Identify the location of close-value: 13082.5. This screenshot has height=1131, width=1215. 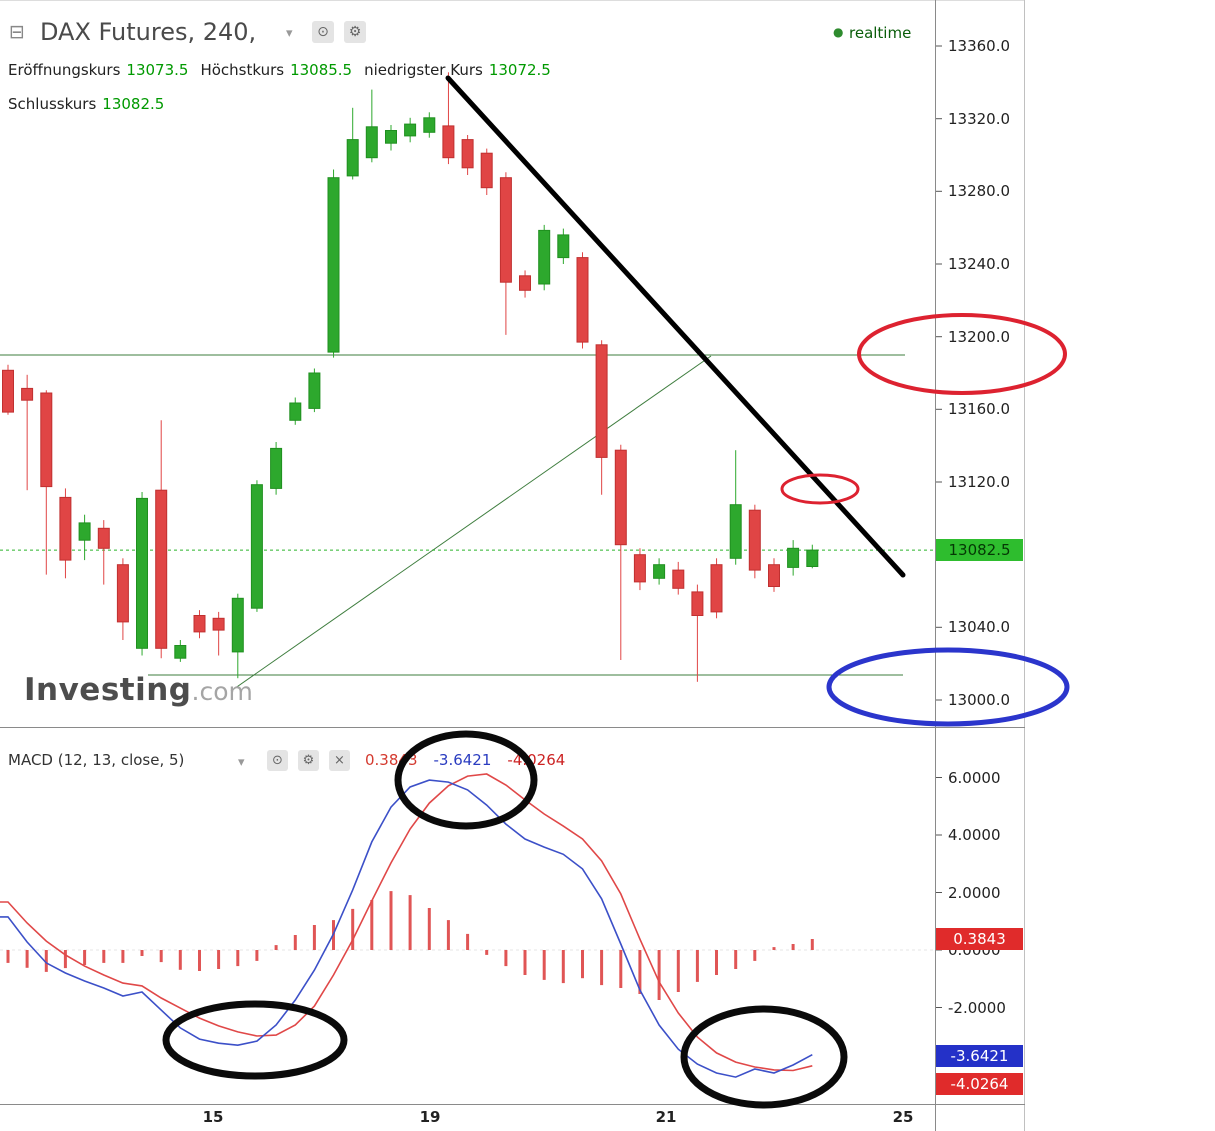
(133, 104).